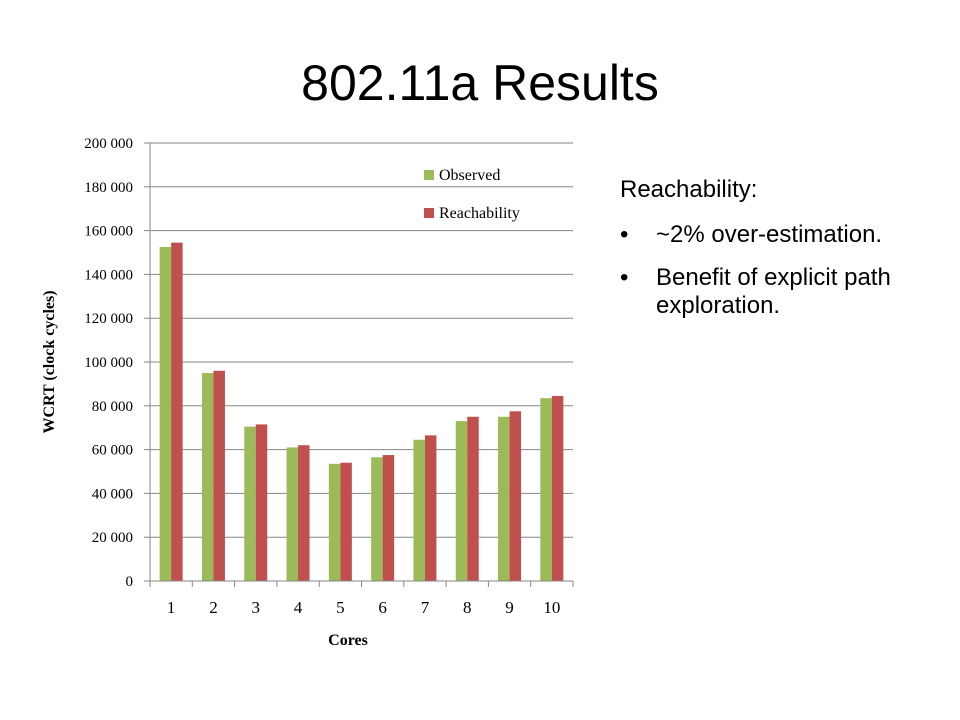 The width and height of the screenshot is (960, 720). I want to click on y-tick-label: 0, so click(130, 582).